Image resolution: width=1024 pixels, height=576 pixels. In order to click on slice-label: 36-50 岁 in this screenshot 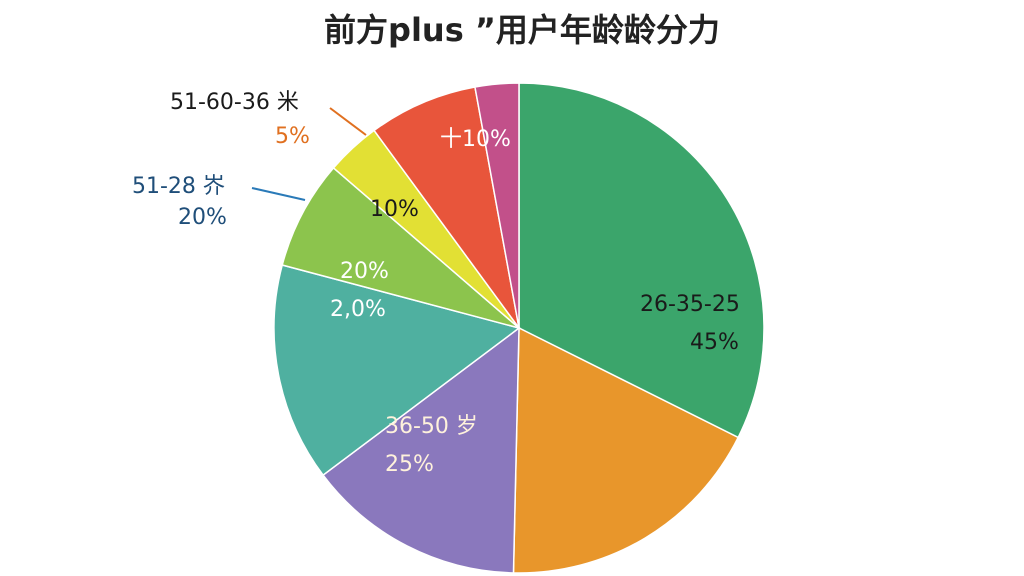, I will do `click(431, 426)`.